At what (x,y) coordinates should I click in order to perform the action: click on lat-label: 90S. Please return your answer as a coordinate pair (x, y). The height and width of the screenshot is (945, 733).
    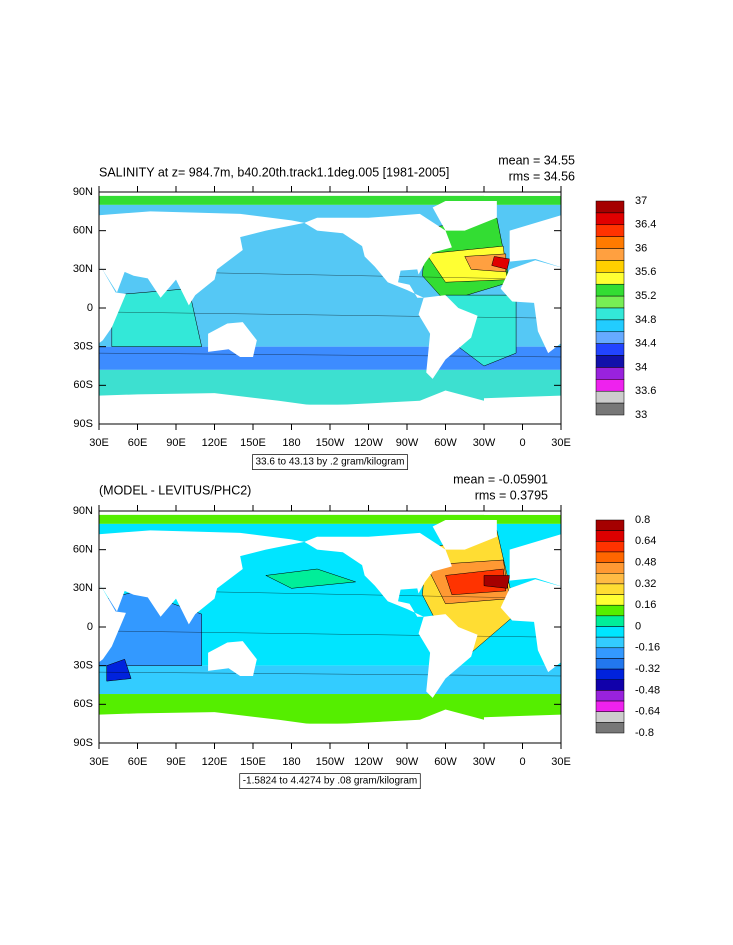
    Looking at the image, I should click on (83, 424).